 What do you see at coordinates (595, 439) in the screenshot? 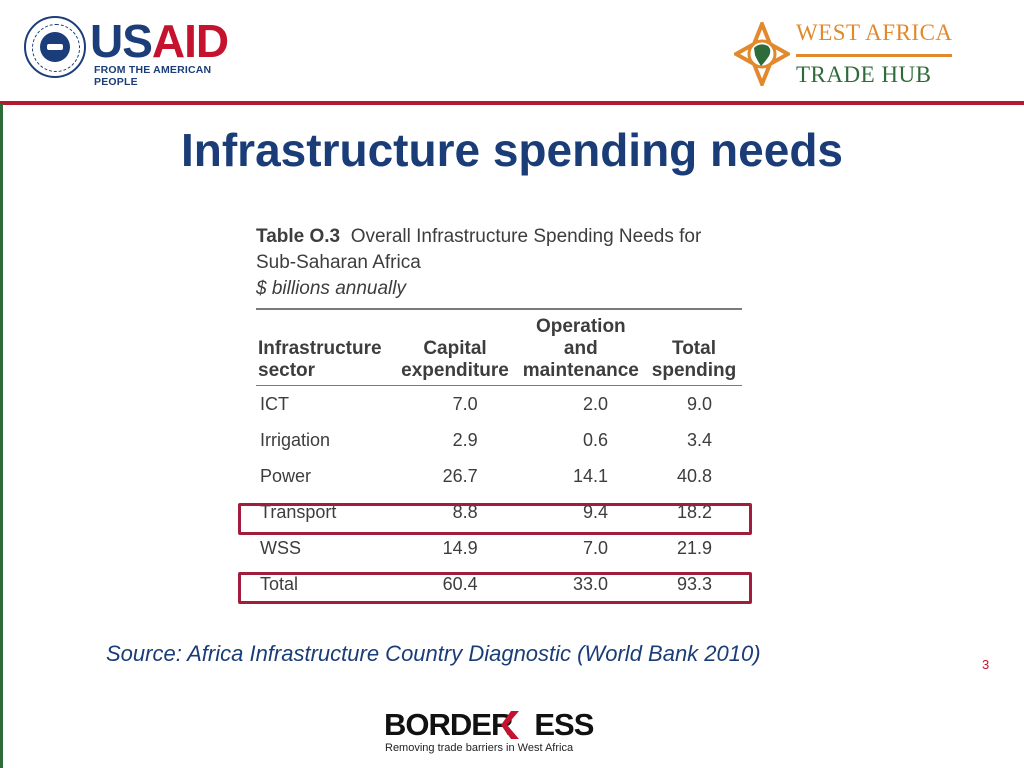
I see `cell-om: 0.6` at bounding box center [595, 439].